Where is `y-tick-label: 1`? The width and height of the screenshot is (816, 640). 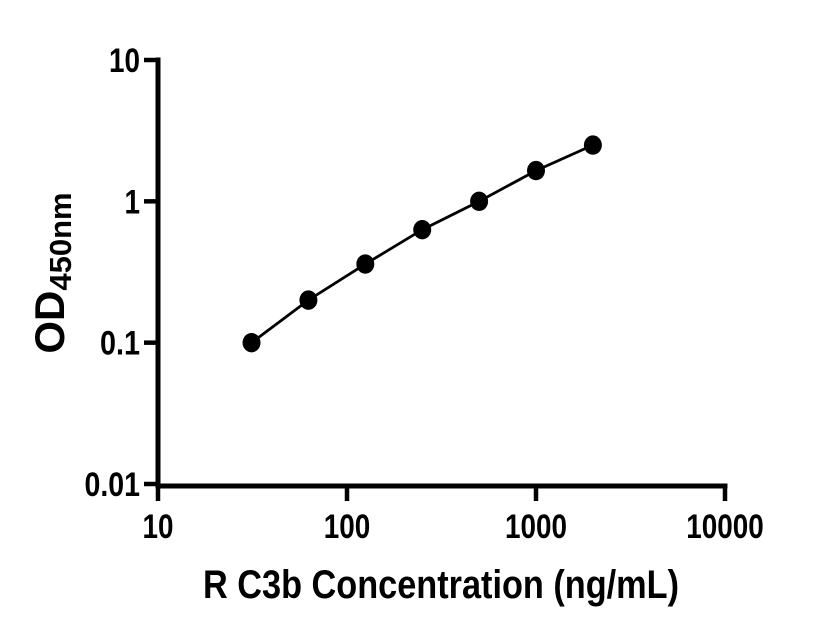 y-tick-label: 1 is located at coordinates (133, 202).